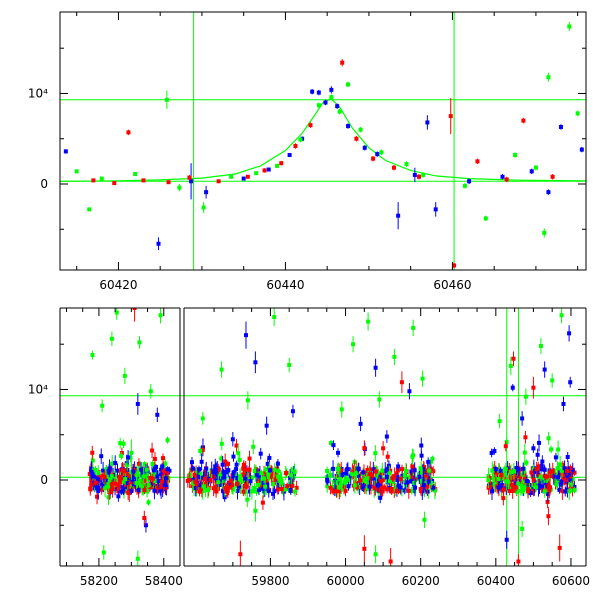  What do you see at coordinates (99, 581) in the screenshot?
I see `bottom-xtick-label: 58200` at bounding box center [99, 581].